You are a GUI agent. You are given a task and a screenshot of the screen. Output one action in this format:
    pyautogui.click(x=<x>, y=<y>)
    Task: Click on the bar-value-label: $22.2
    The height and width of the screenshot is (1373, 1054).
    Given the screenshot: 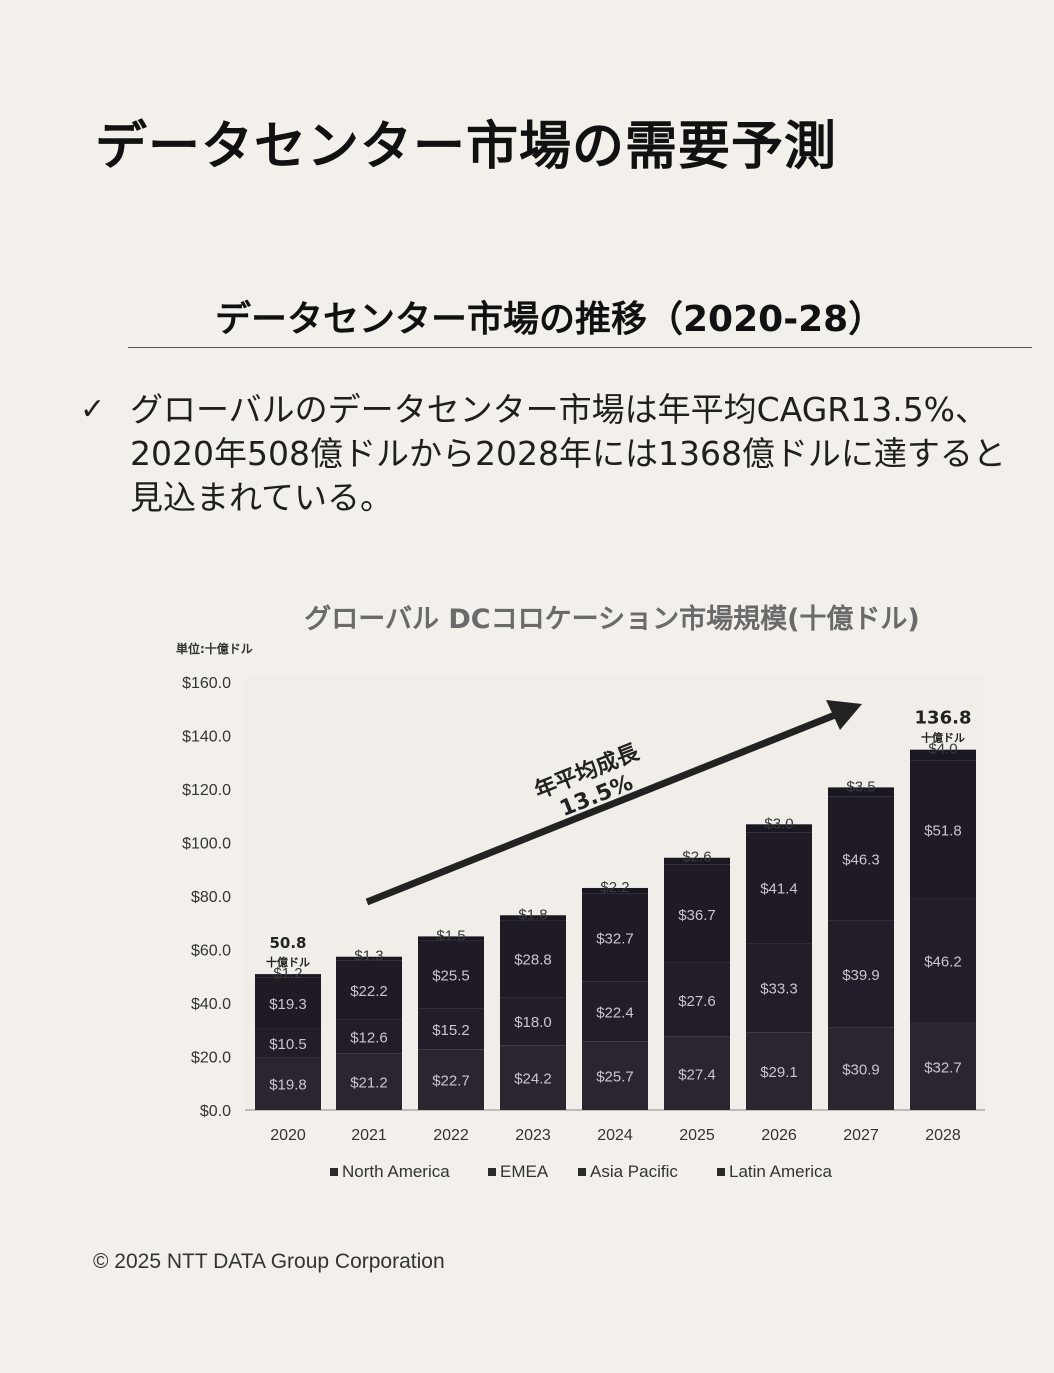 What is the action you would take?
    pyautogui.click(x=369, y=991)
    